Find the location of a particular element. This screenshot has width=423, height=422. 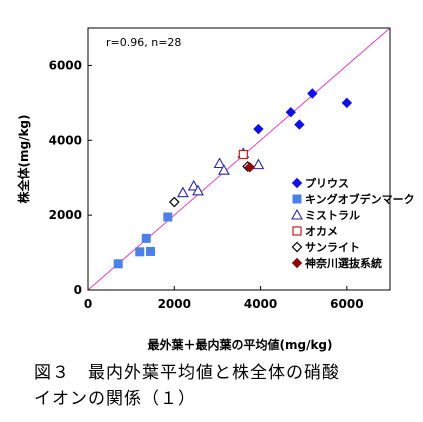

x-axis-ticks: 0 2000 4000 6000 is located at coordinates (224, 298).